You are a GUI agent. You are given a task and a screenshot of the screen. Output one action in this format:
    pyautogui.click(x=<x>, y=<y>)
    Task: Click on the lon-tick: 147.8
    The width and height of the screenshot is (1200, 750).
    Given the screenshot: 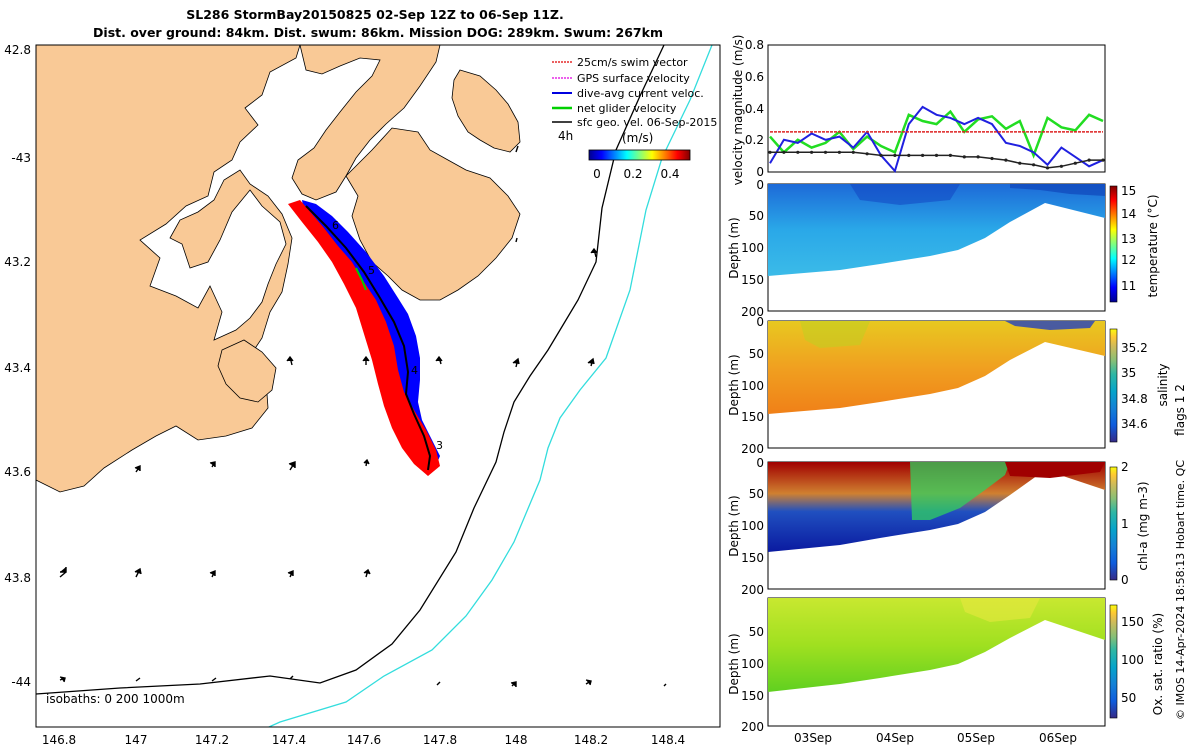 What is the action you would take?
    pyautogui.click(x=440, y=740)
    